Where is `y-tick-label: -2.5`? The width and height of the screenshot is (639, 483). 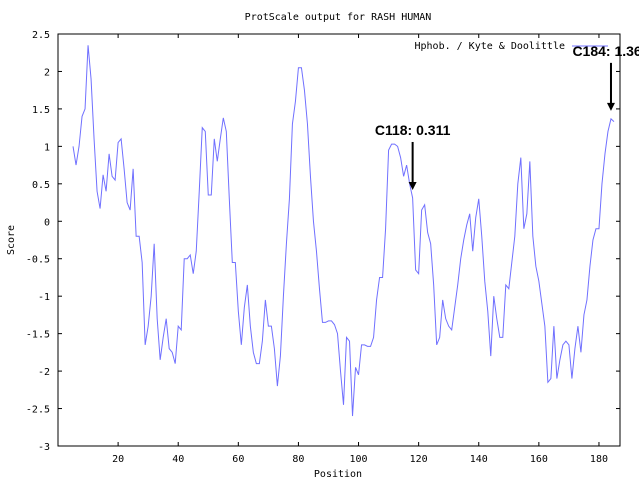
y-tick-label: -2.5 is located at coordinates (38, 410).